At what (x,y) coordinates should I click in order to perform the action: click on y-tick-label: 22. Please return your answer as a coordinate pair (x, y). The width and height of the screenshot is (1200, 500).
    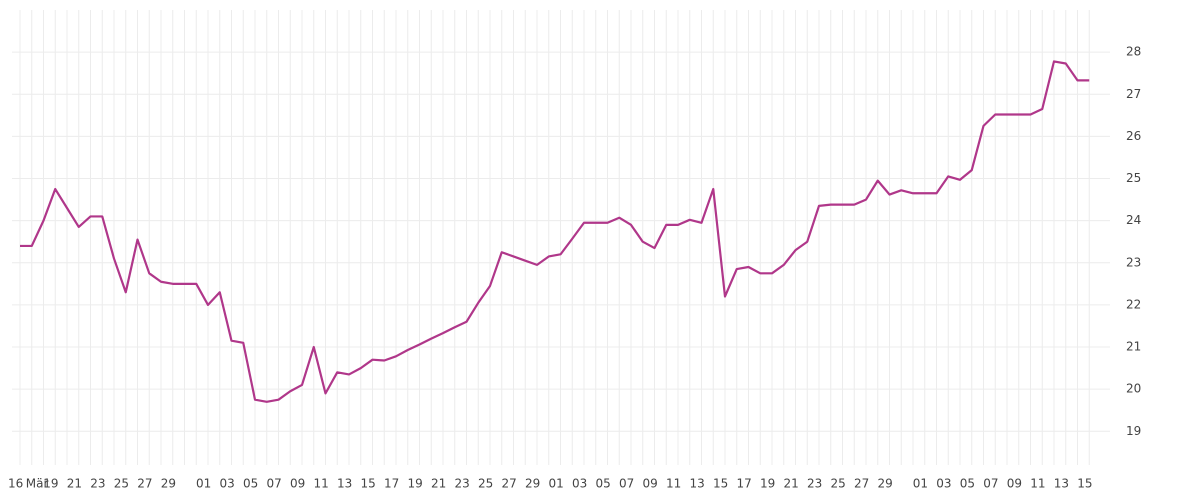
    Looking at the image, I should click on (1133, 304).